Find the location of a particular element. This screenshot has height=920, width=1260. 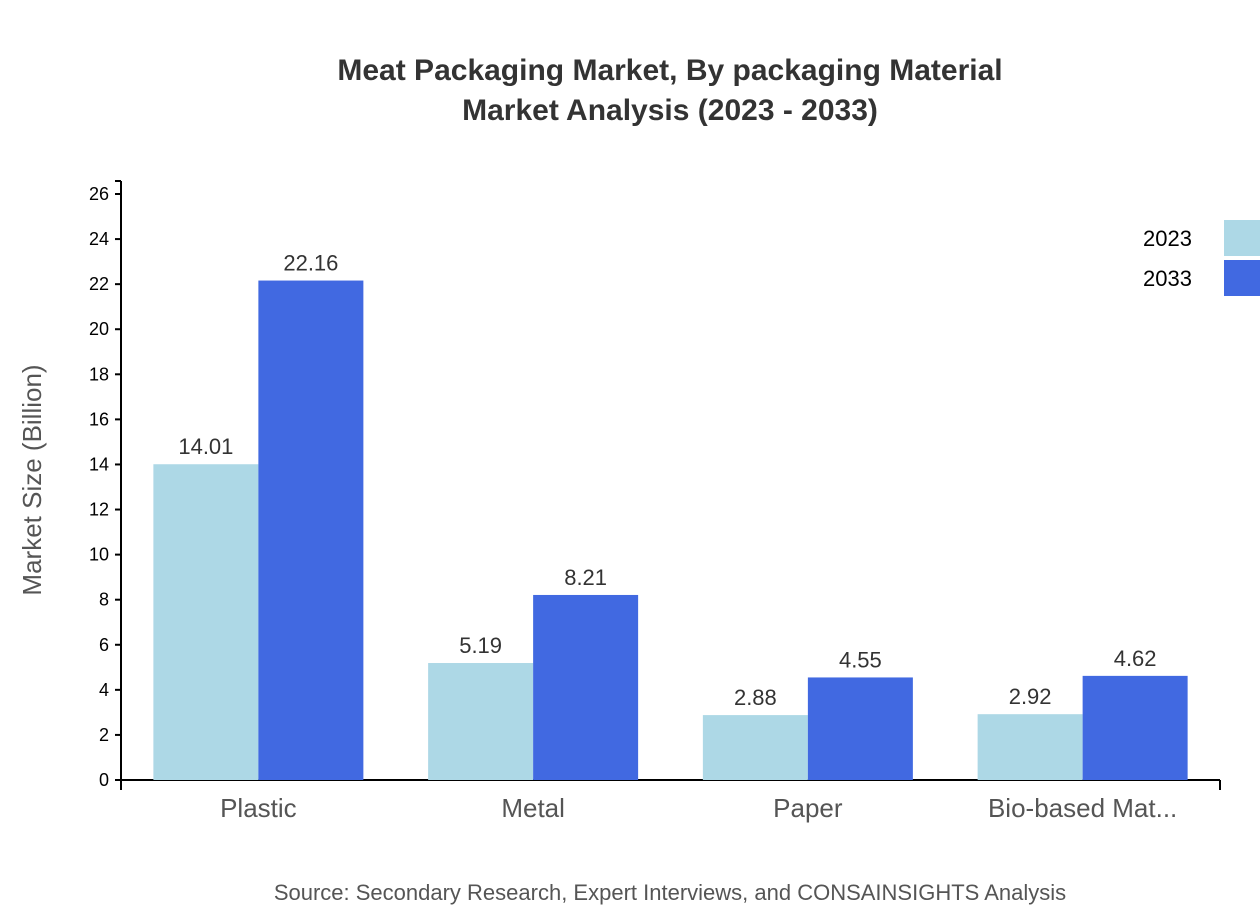

y-tick-label: 10 is located at coordinates (99, 555).